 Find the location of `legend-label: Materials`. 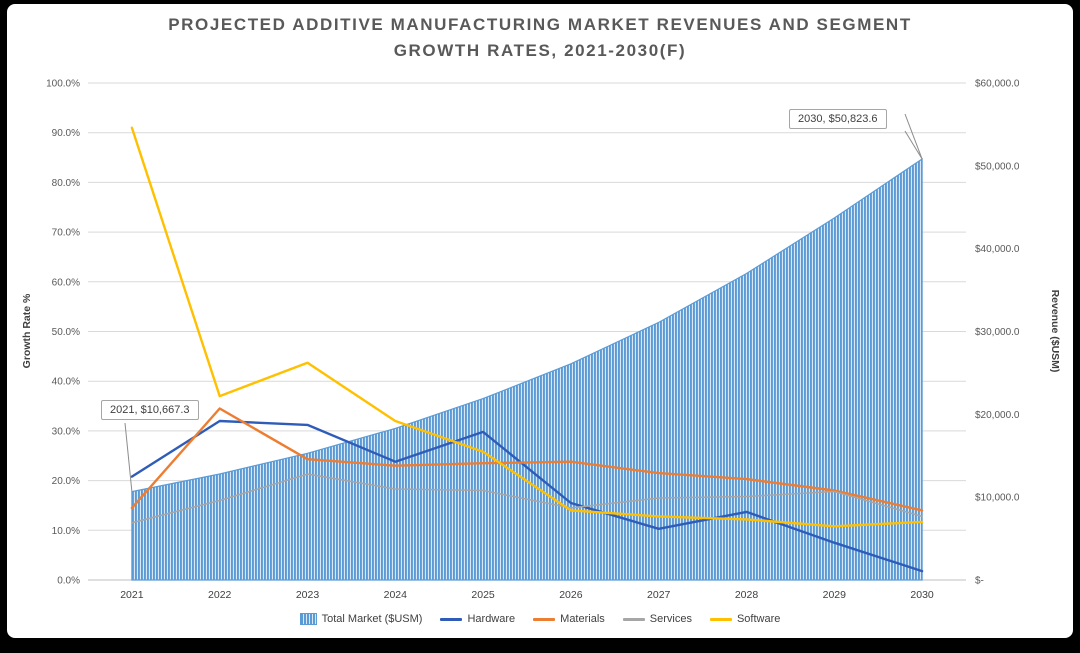

legend-label: Materials is located at coordinates (582, 619).